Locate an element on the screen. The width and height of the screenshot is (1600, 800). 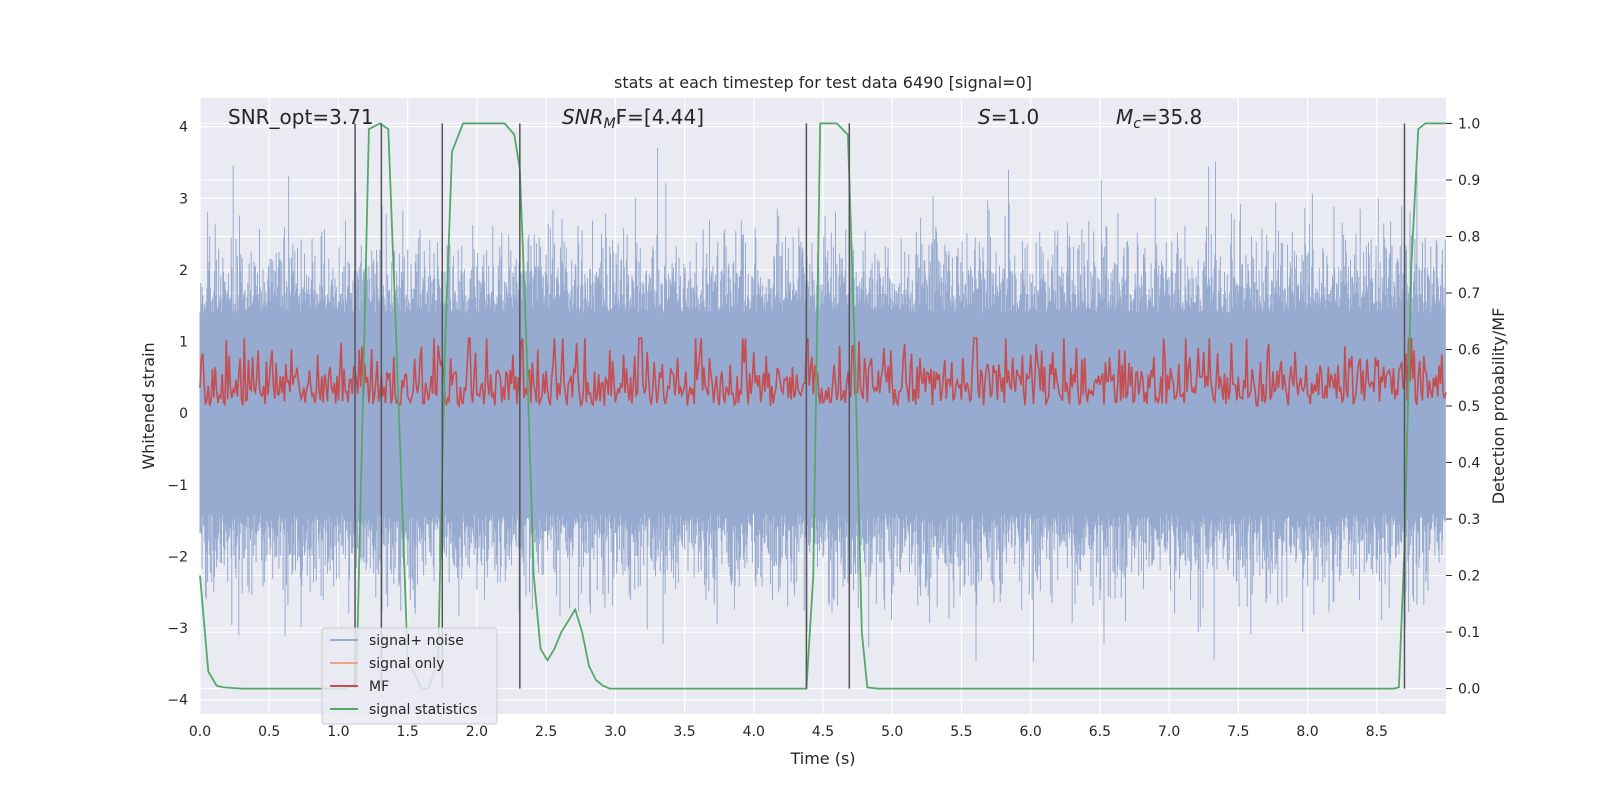
y-right-tick-label: 0.4 is located at coordinates (1469, 464).